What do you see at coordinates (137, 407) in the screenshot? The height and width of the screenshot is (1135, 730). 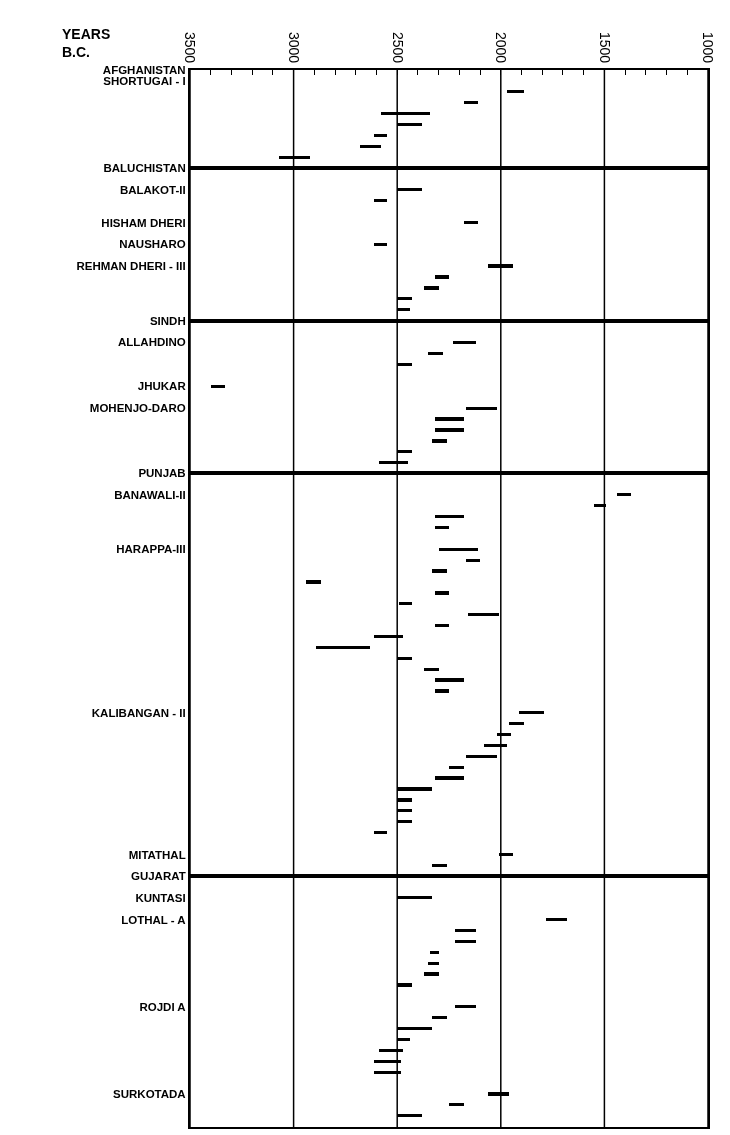 I see `y-tick-label: MOHENJO-DARO` at bounding box center [137, 407].